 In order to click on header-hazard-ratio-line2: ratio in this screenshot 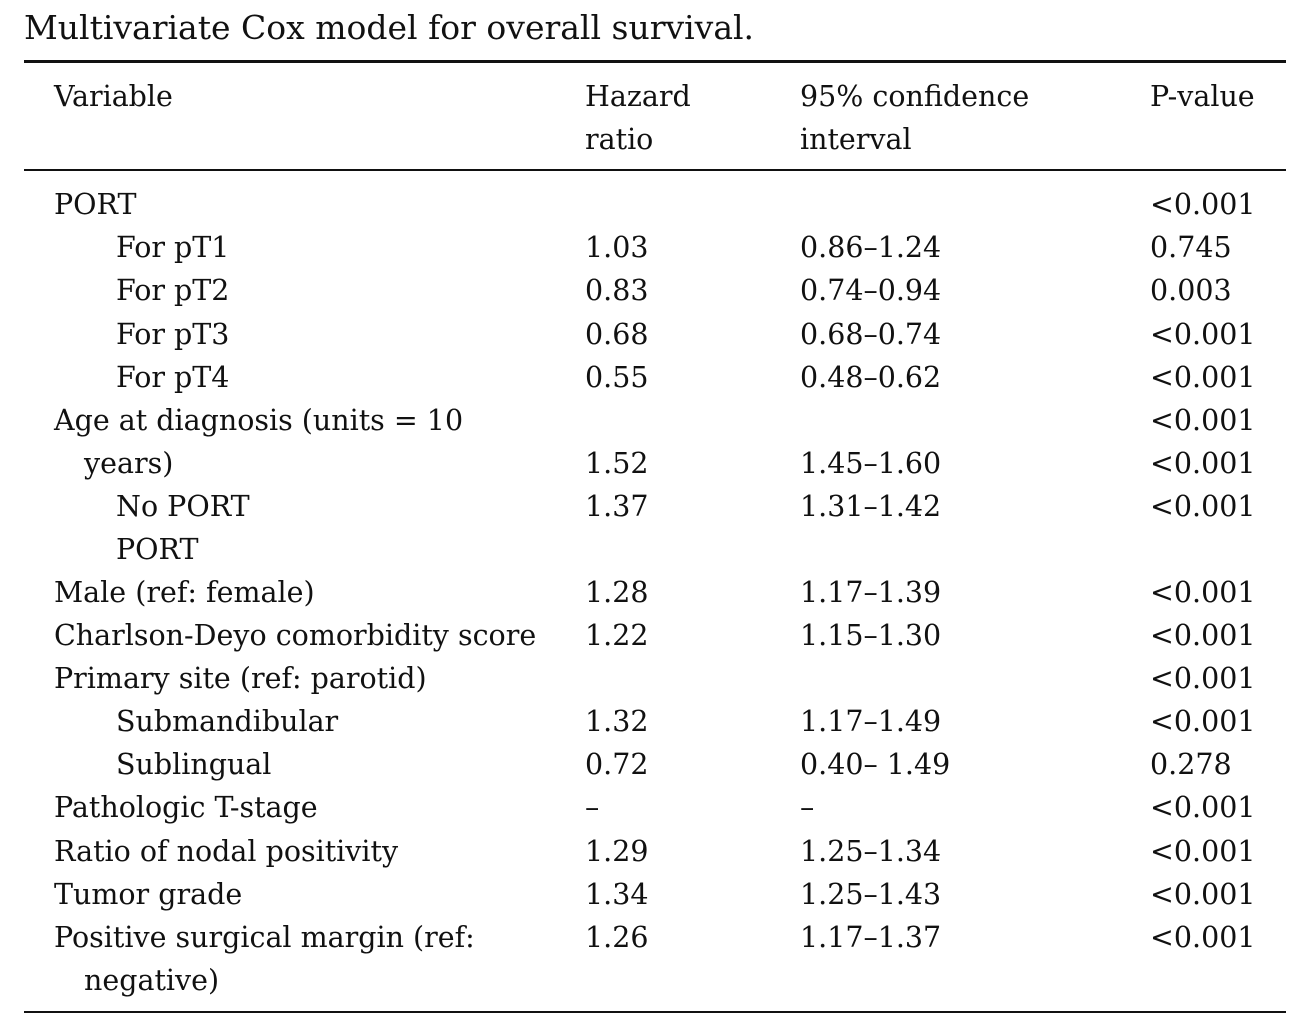, I will do `click(619, 139)`.